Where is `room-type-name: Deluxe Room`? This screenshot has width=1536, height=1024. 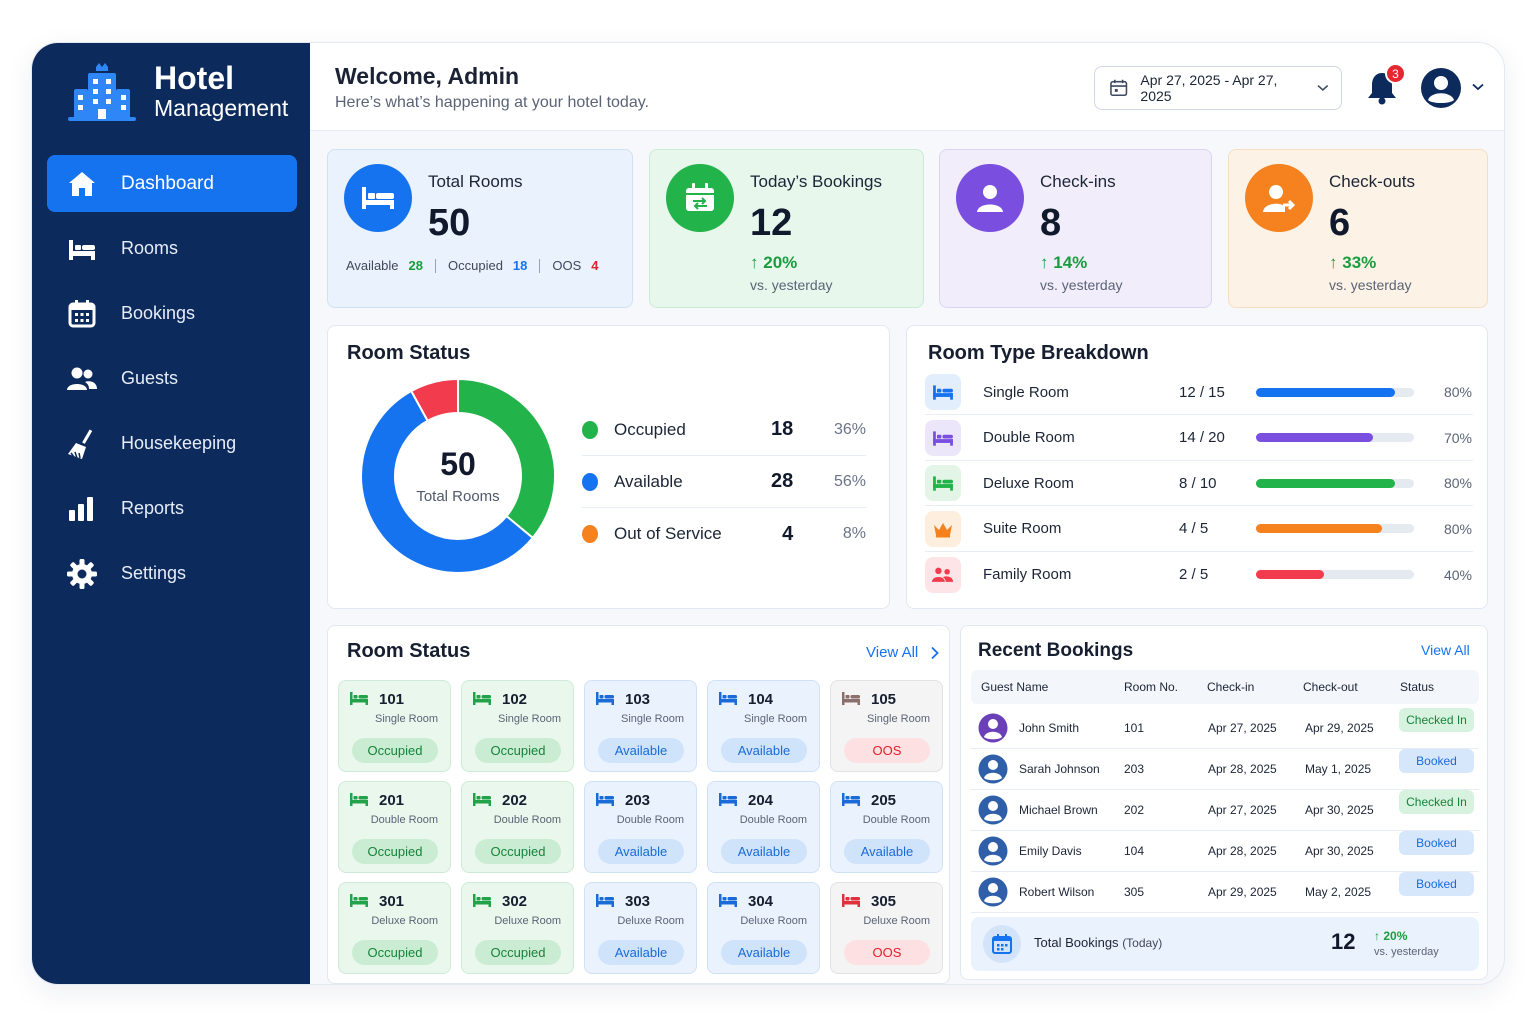 room-type-name: Deluxe Room is located at coordinates (1028, 483).